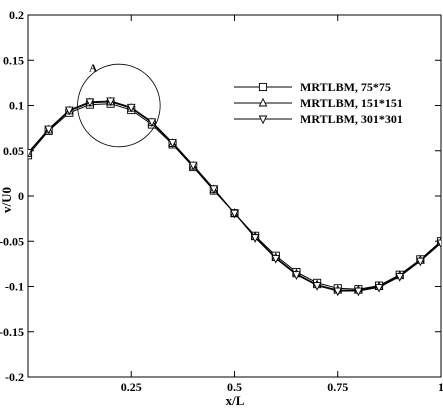 Image resolution: width=443 pixels, height=409 pixels. I want to click on y-tick-label: 0.15, so click(13, 60).